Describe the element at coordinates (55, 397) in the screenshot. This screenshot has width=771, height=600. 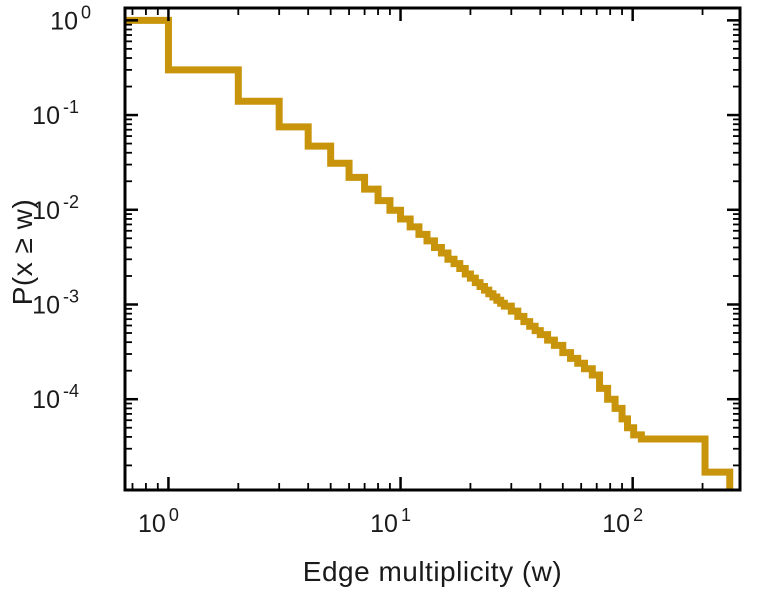
I see `y-tick-label: 10 -4` at that location.